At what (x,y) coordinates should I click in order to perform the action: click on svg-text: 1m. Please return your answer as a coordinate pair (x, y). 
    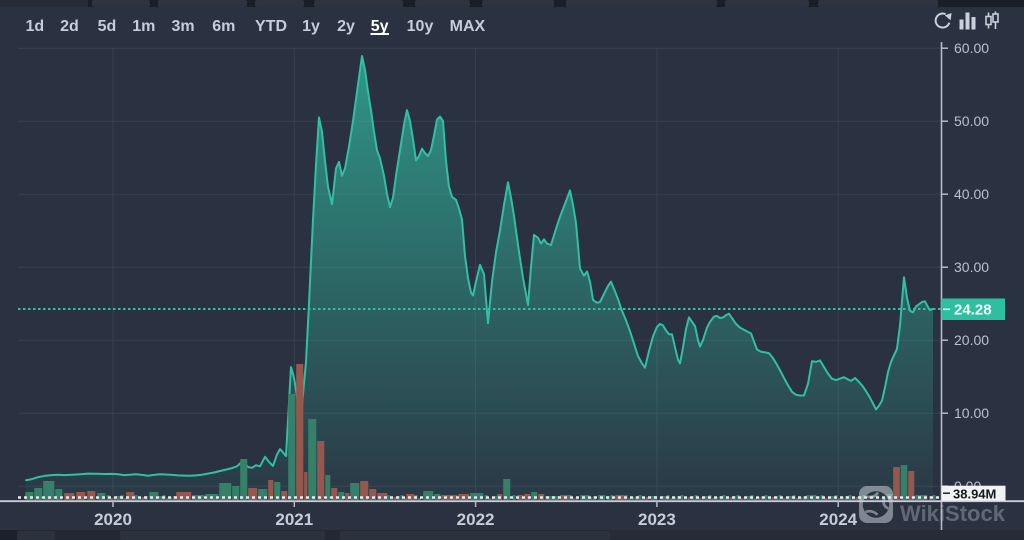
    Looking at the image, I should click on (143, 26).